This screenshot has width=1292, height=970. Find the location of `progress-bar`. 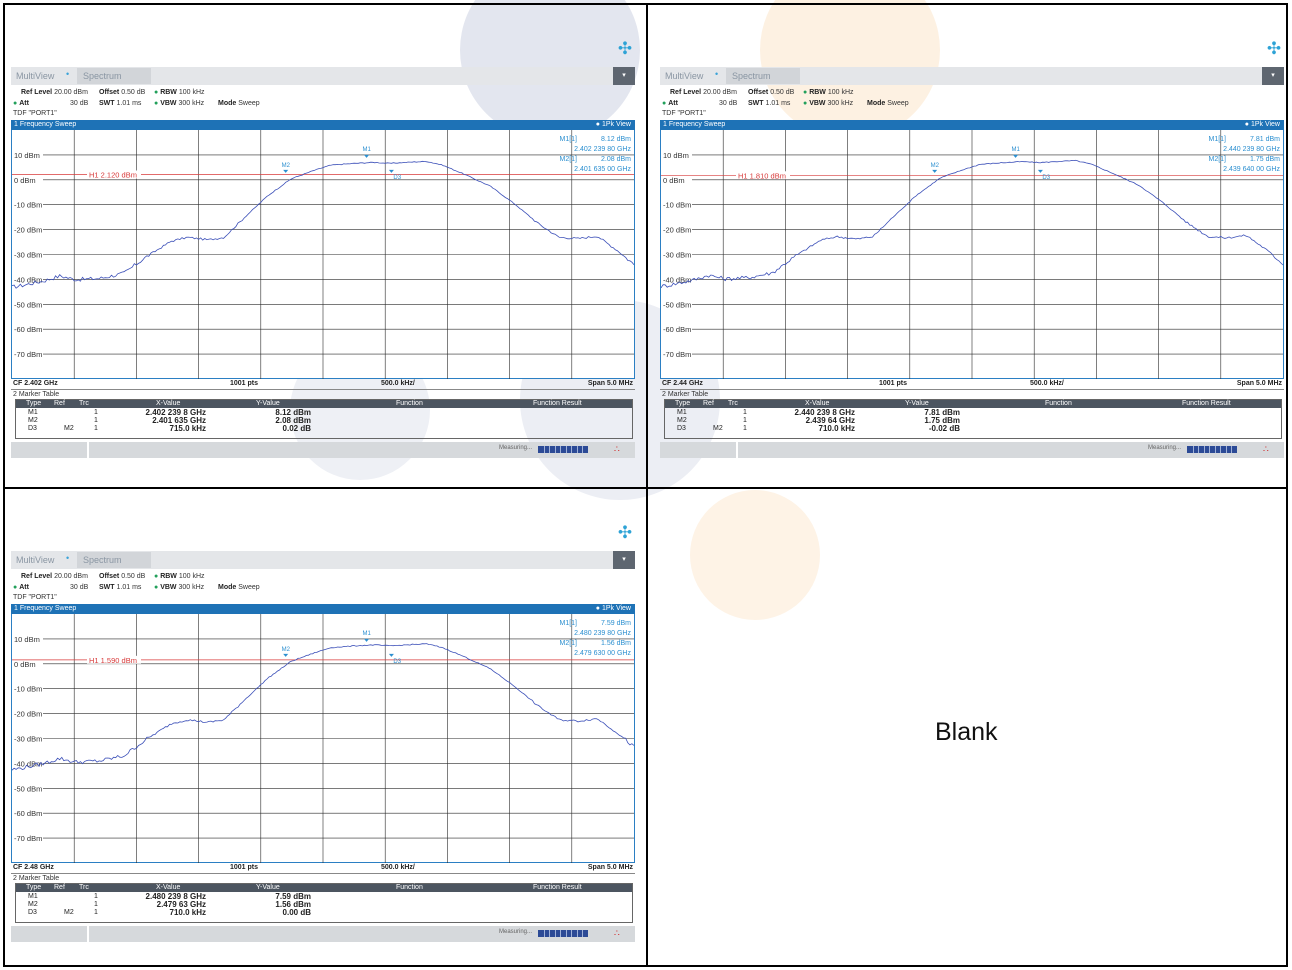

progress-bar is located at coordinates (563, 449).